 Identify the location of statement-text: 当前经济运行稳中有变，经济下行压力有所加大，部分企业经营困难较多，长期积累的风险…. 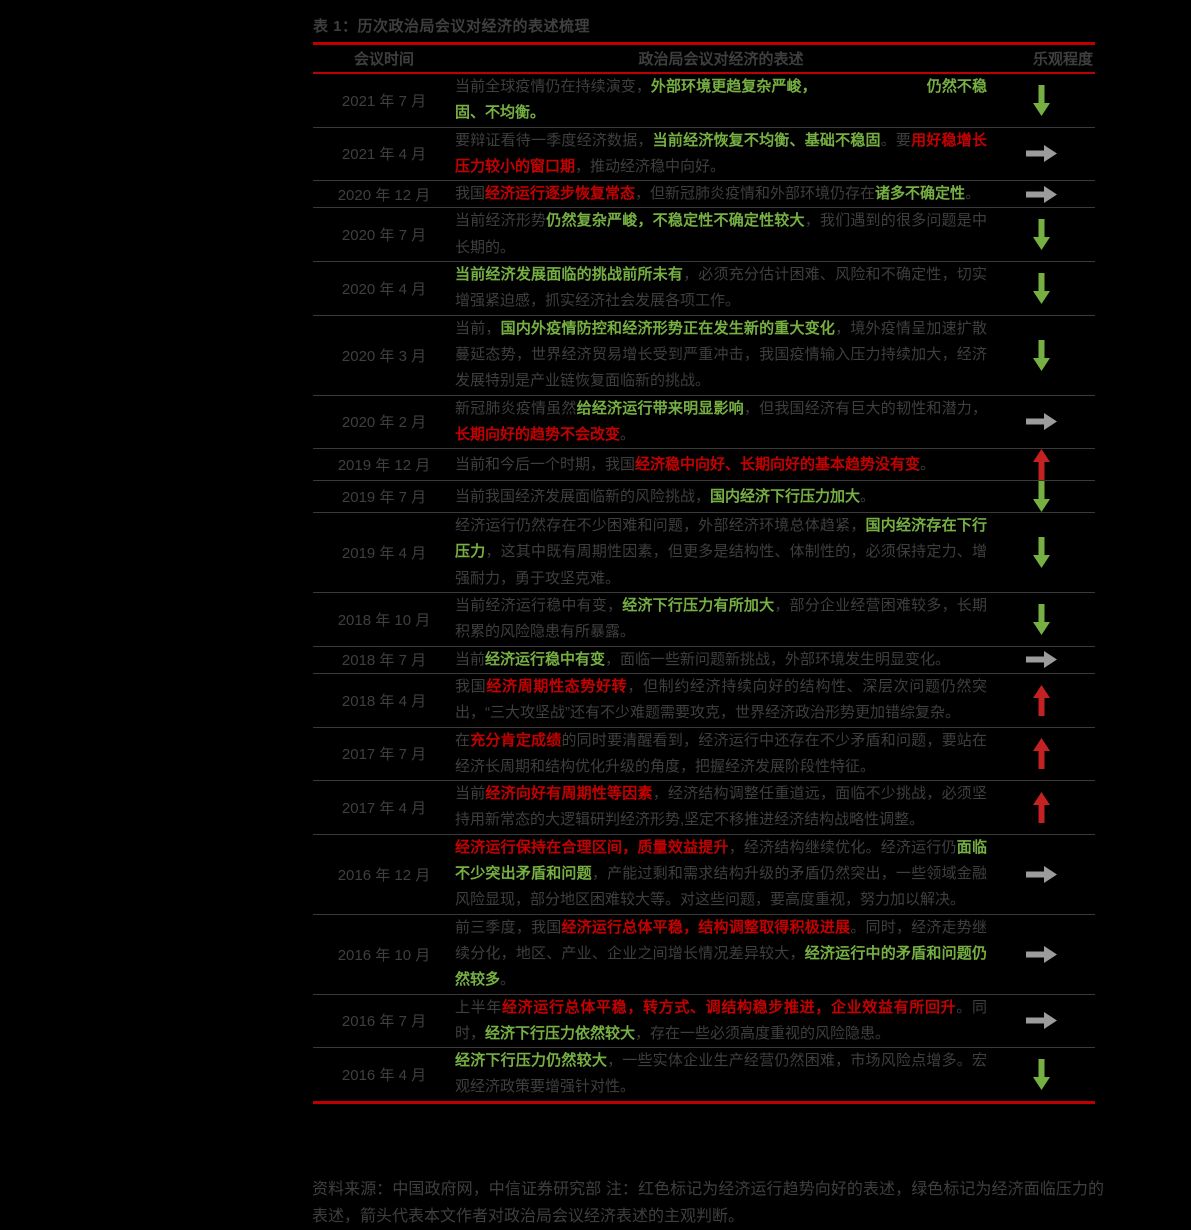
(721, 619).